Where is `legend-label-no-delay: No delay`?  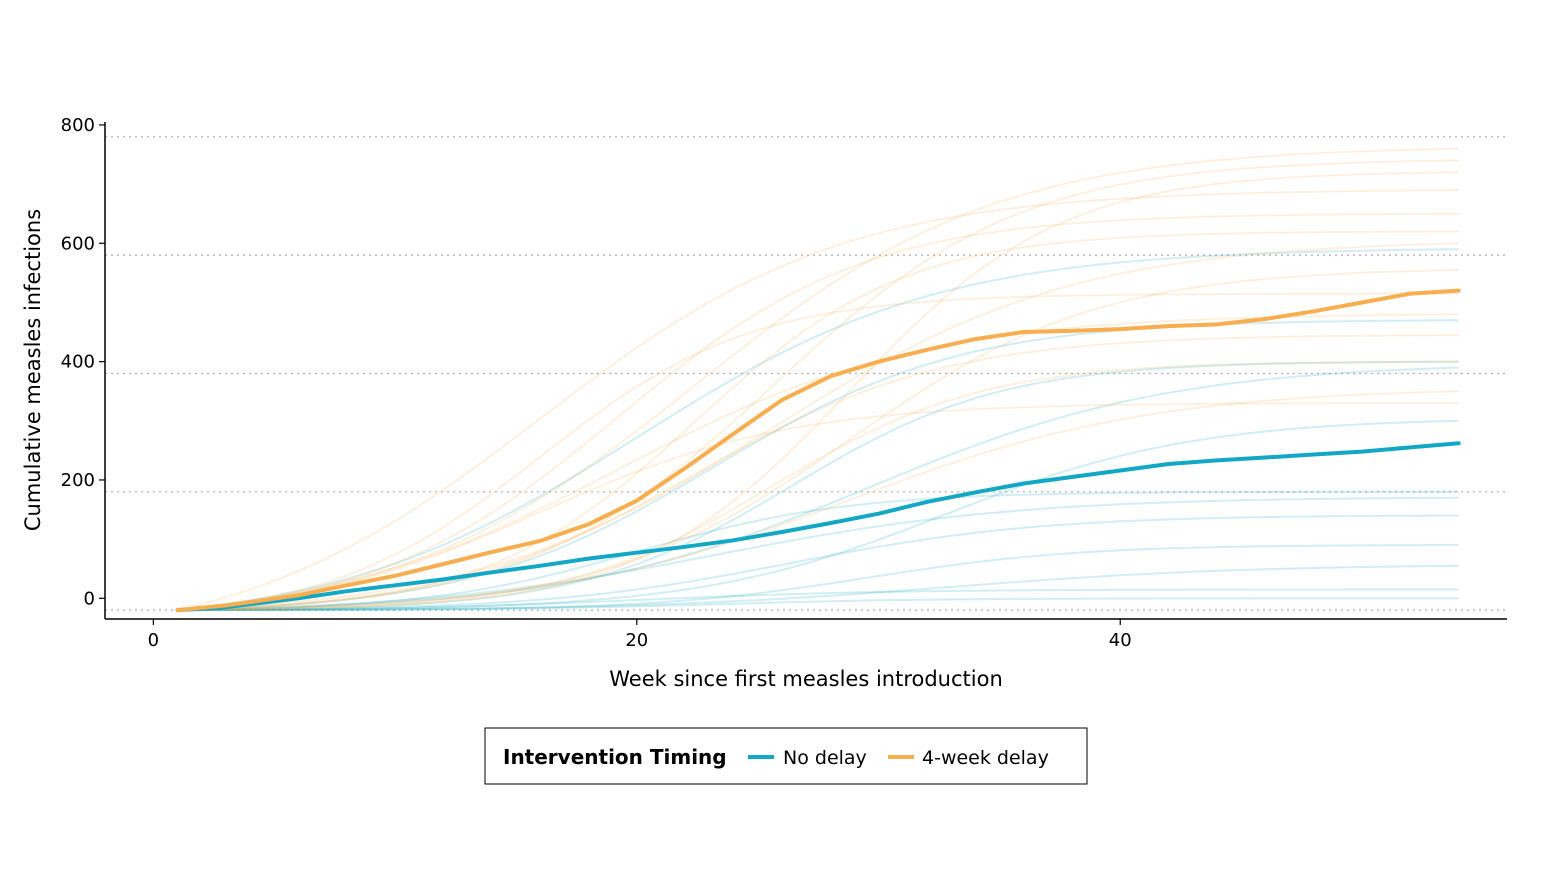 legend-label-no-delay: No delay is located at coordinates (825, 758).